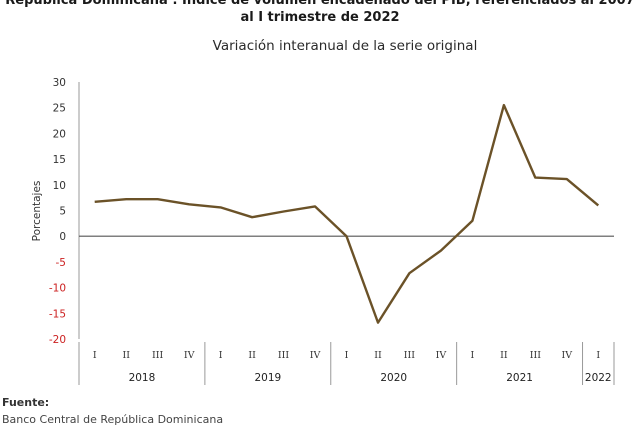 The image size is (640, 426). Describe the element at coordinates (393, 378) in the screenshot. I see `x-tick-label-year: 2020` at that location.